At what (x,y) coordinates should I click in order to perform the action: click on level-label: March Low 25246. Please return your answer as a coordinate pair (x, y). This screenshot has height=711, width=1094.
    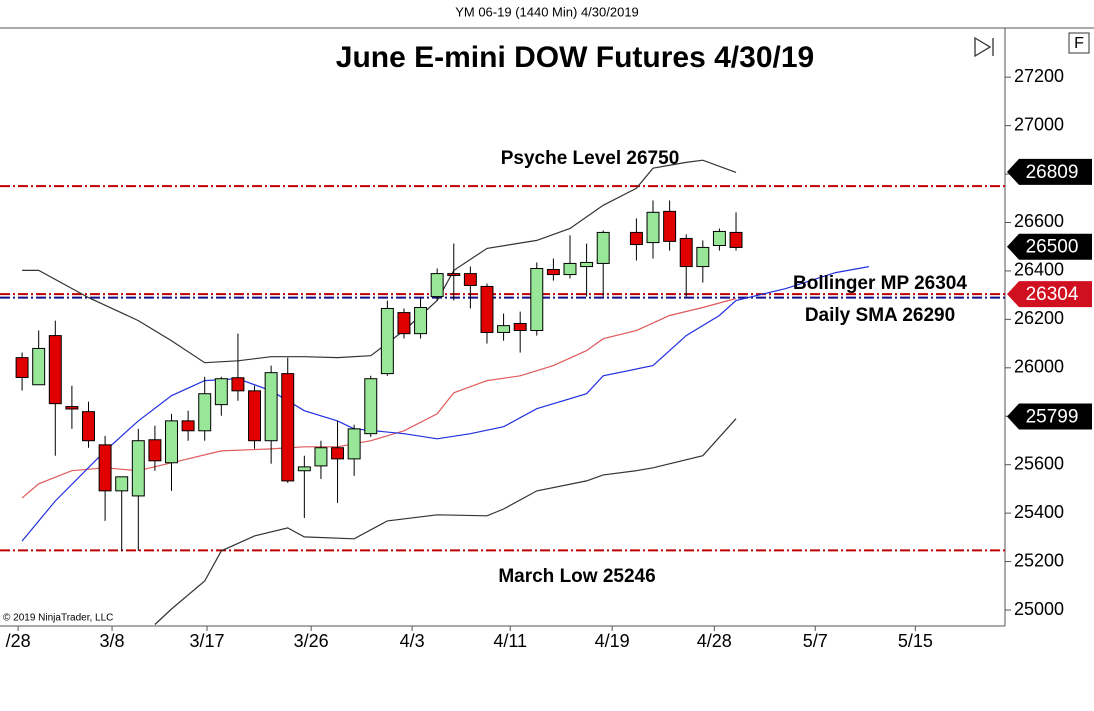
    Looking at the image, I should click on (576, 576).